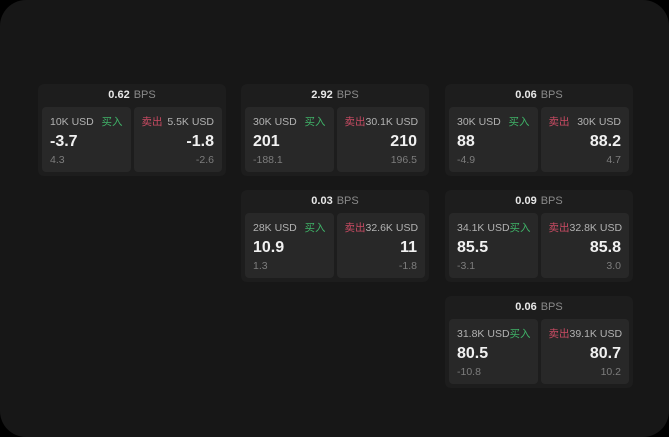 This screenshot has width=669, height=437. What do you see at coordinates (469, 372) in the screenshot?
I see `buy-sub-value: -10.8` at bounding box center [469, 372].